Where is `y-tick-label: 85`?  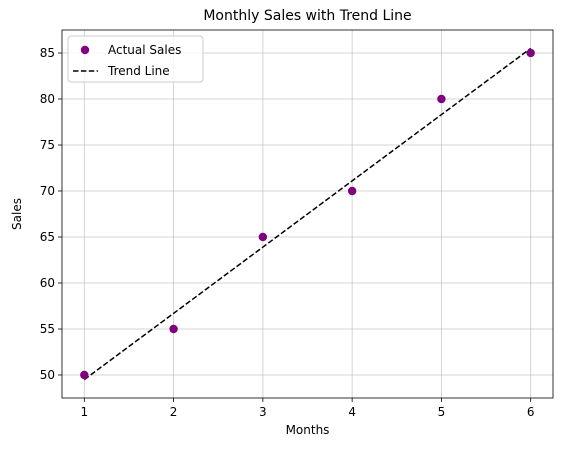 y-tick-label: 85 is located at coordinates (47, 53).